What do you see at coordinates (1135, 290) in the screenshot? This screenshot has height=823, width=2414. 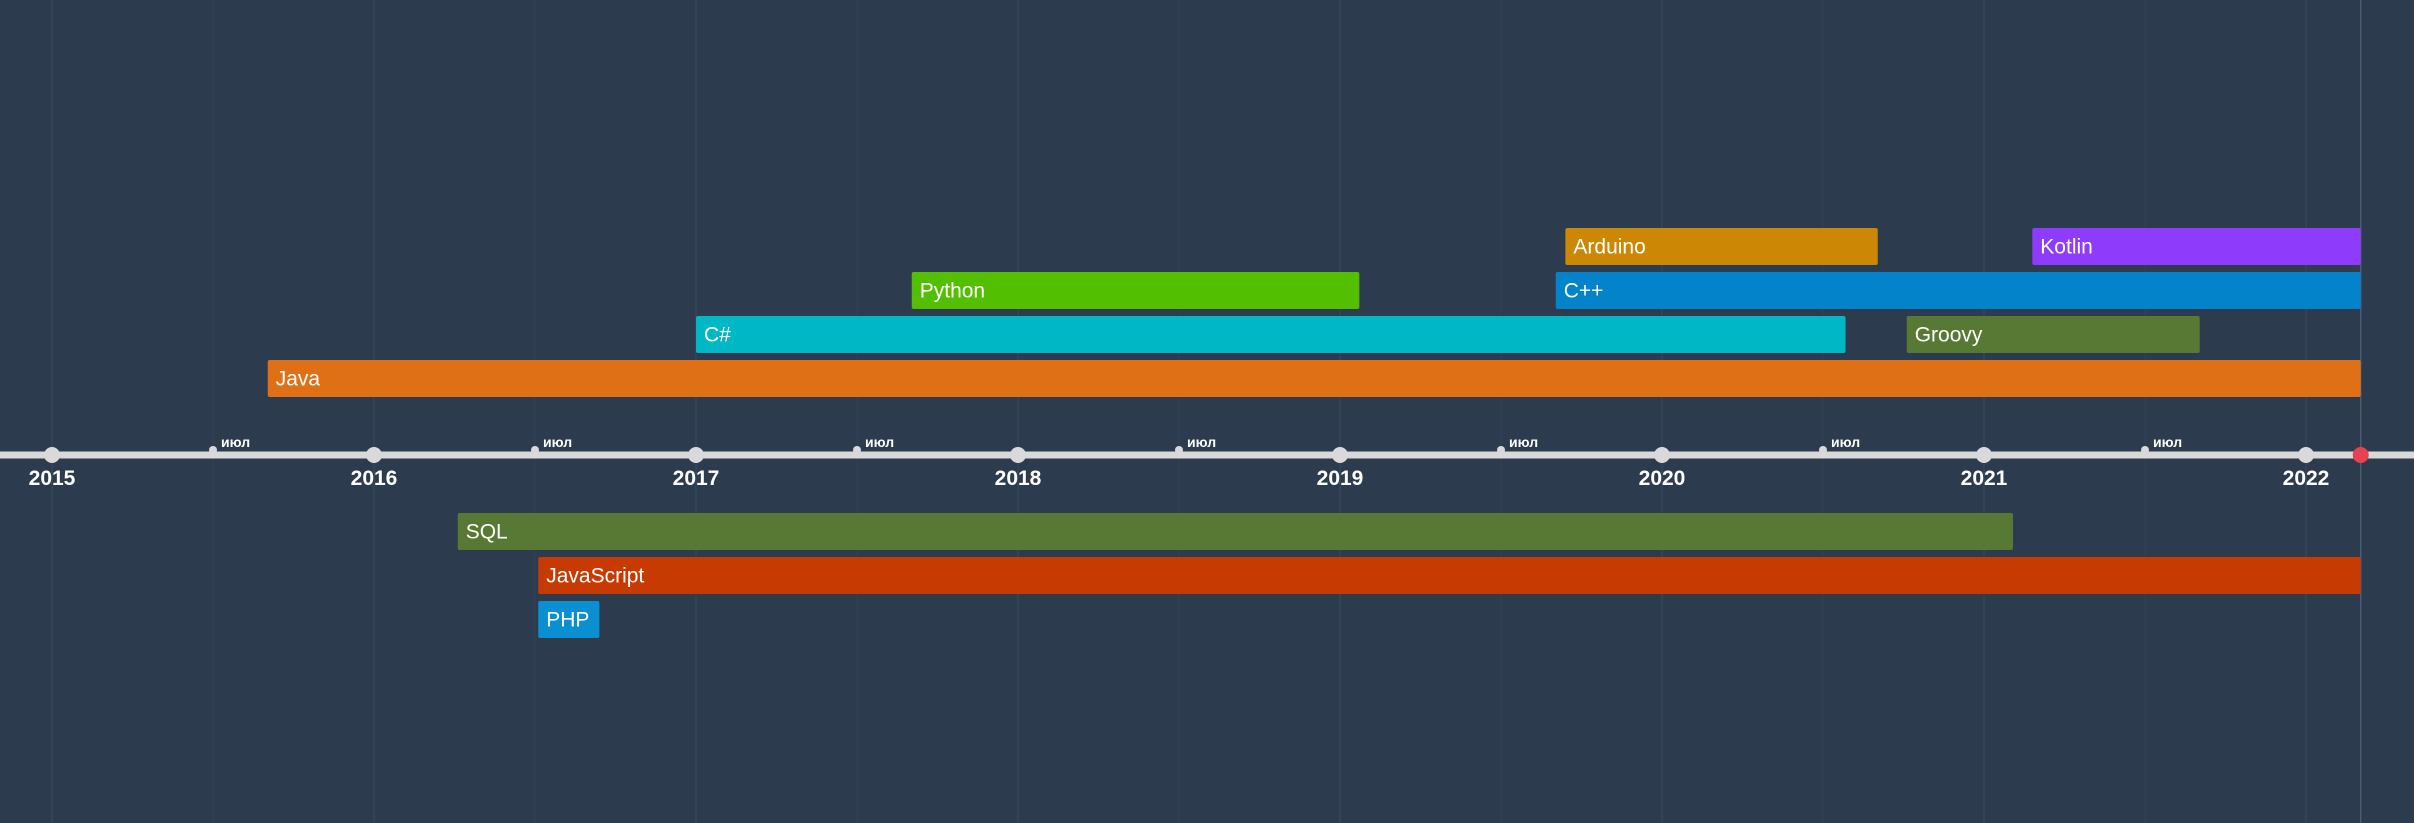 I see `bar-python` at bounding box center [1135, 290].